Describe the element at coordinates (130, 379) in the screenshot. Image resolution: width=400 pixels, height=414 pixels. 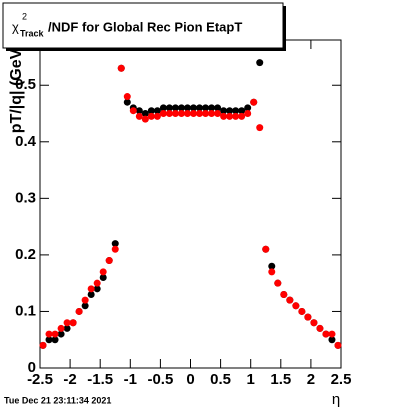
I see `x-tick-label: -1` at that location.